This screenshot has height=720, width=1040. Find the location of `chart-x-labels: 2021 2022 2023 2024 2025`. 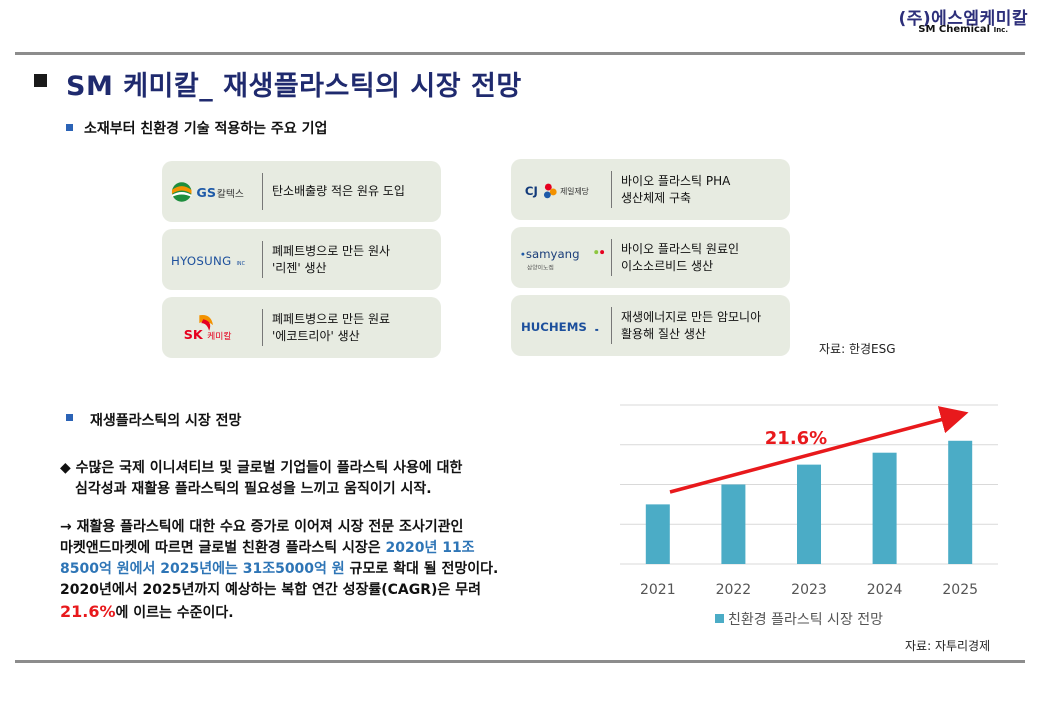

chart-x-labels: 2021 2022 2023 2024 2025 is located at coordinates (809, 590).